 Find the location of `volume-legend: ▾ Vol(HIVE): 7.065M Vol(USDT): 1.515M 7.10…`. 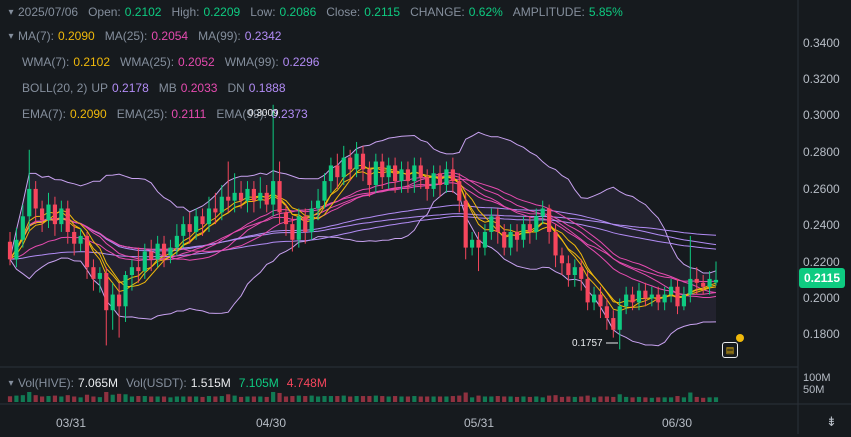

volume-legend: ▾ Vol(HIVE): 7.065M Vol(USDT): 1.515M 7.10… is located at coordinates (167, 383).